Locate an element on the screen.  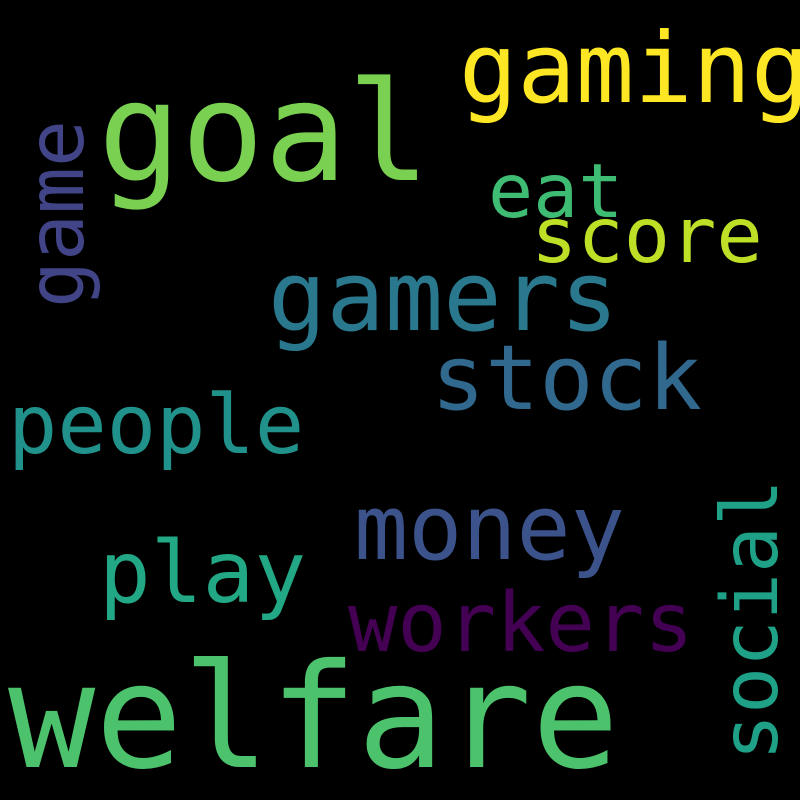
word-game: game is located at coordinates (57, 214).